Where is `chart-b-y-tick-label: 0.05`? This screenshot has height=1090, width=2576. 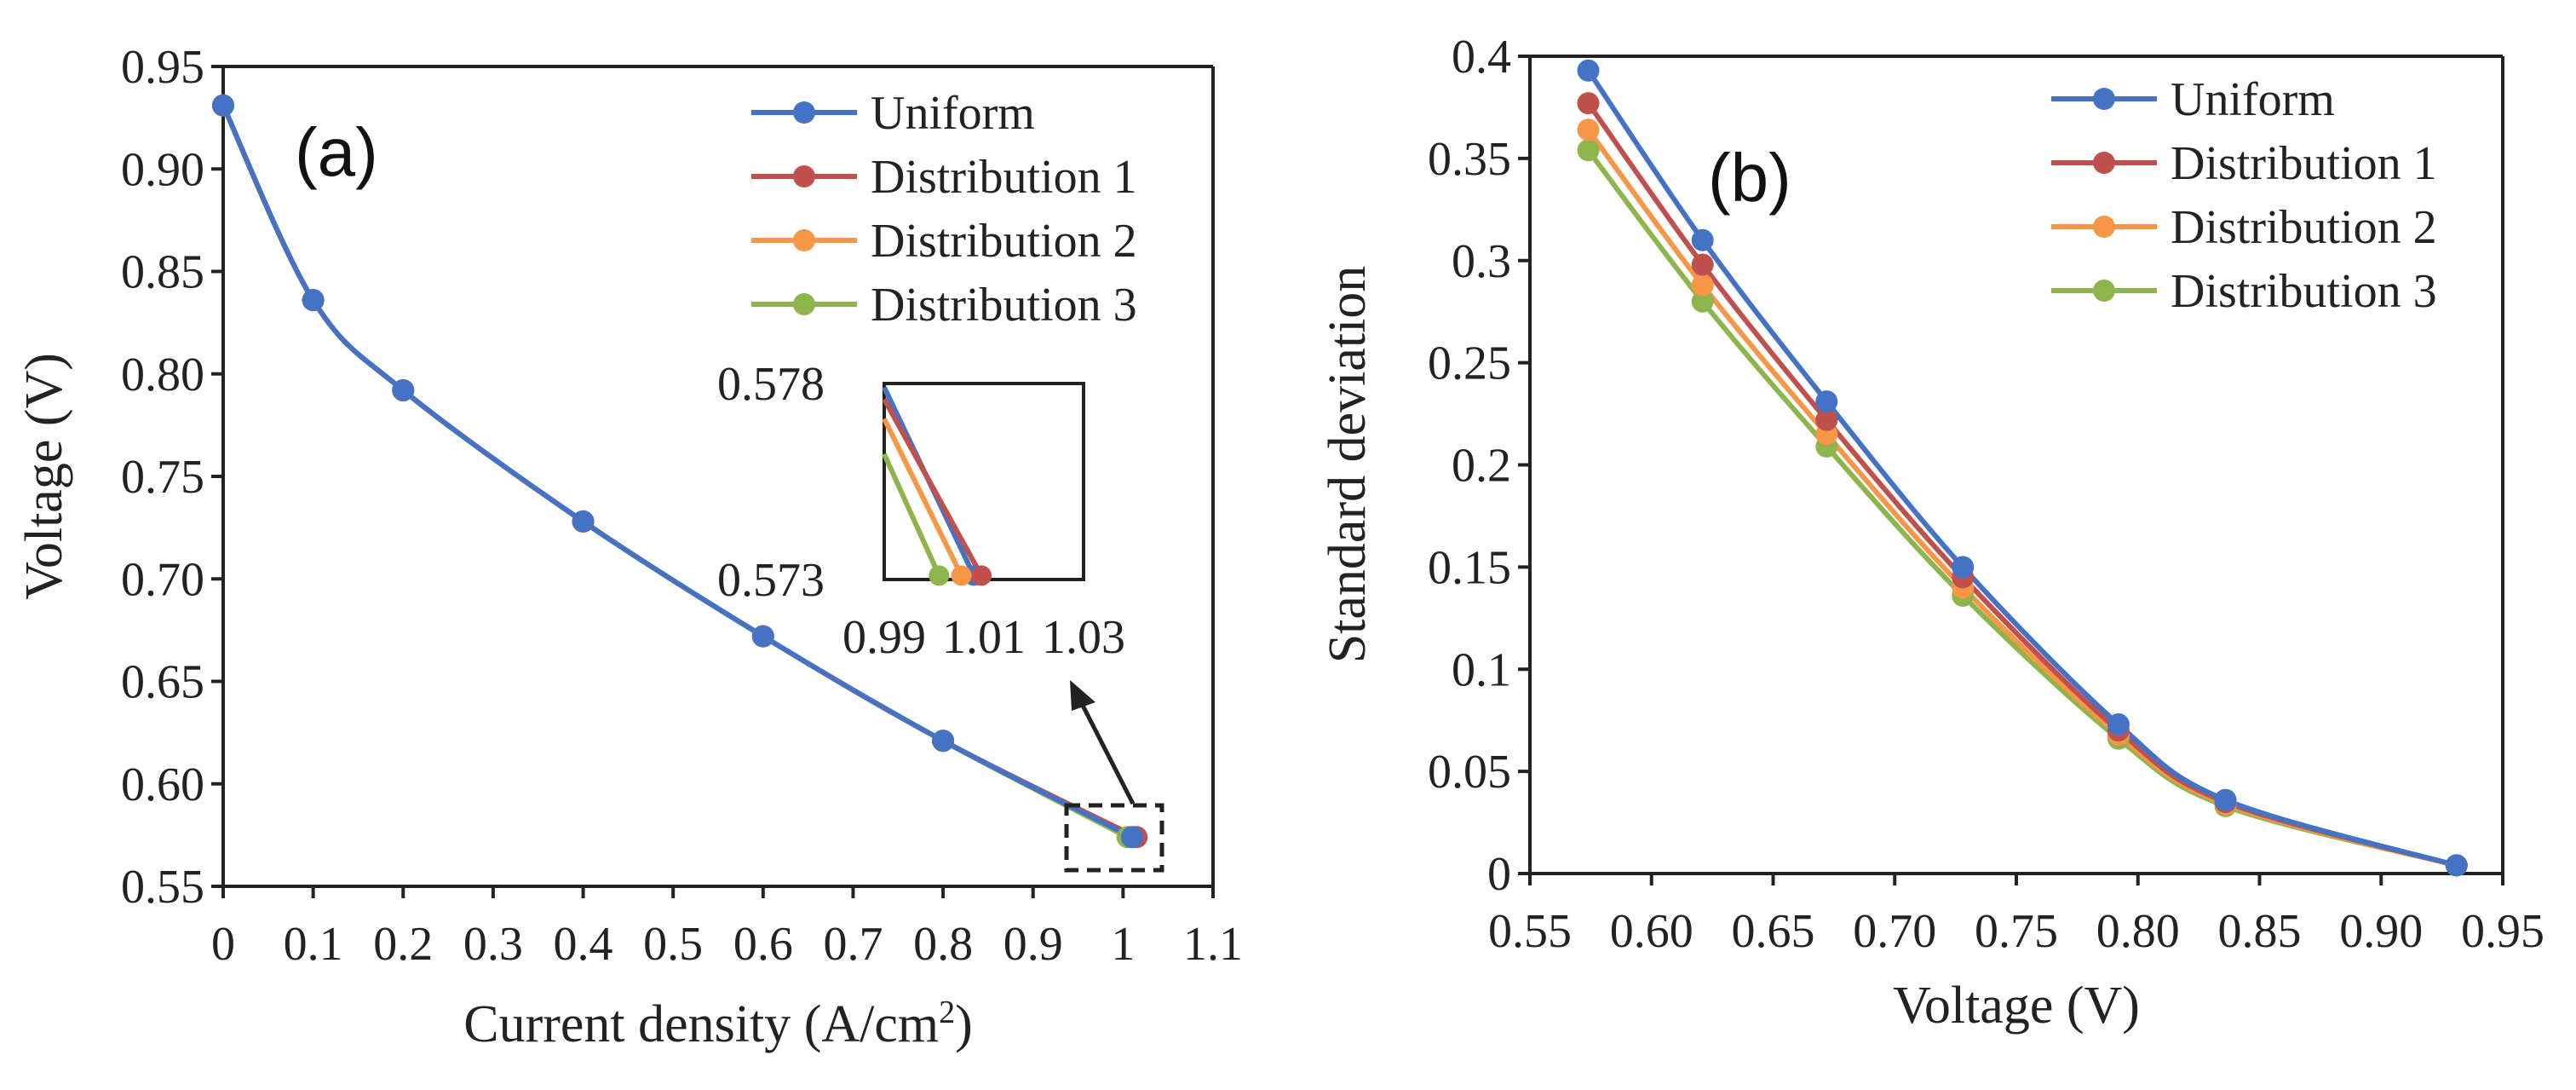 chart-b-y-tick-label: 0.05 is located at coordinates (1470, 773).